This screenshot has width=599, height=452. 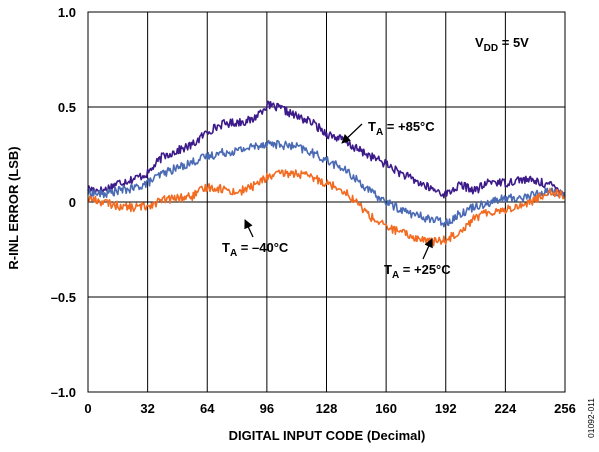 I want to click on vdd-annotation: VDD = 5V, so click(x=502, y=44).